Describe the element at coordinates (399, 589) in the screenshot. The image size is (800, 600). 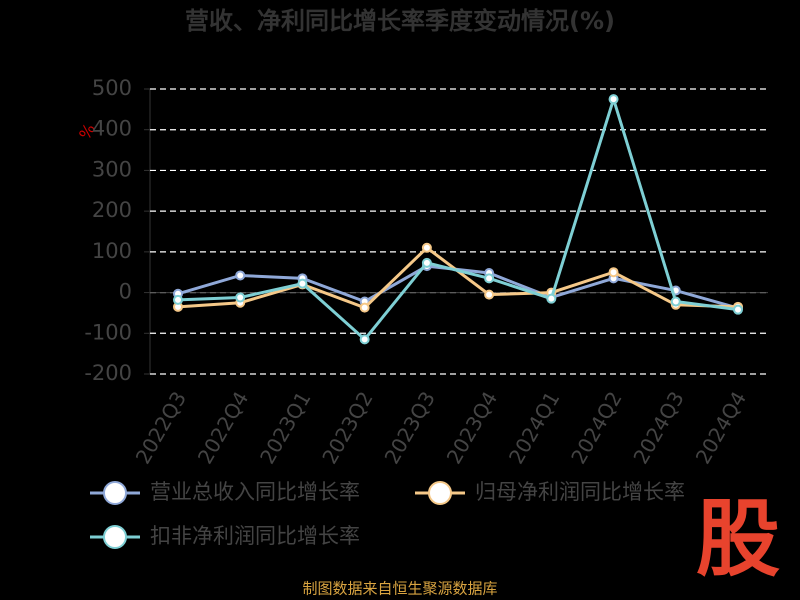
I see `source: 制图数据来自恒生聚源数据库` at that location.